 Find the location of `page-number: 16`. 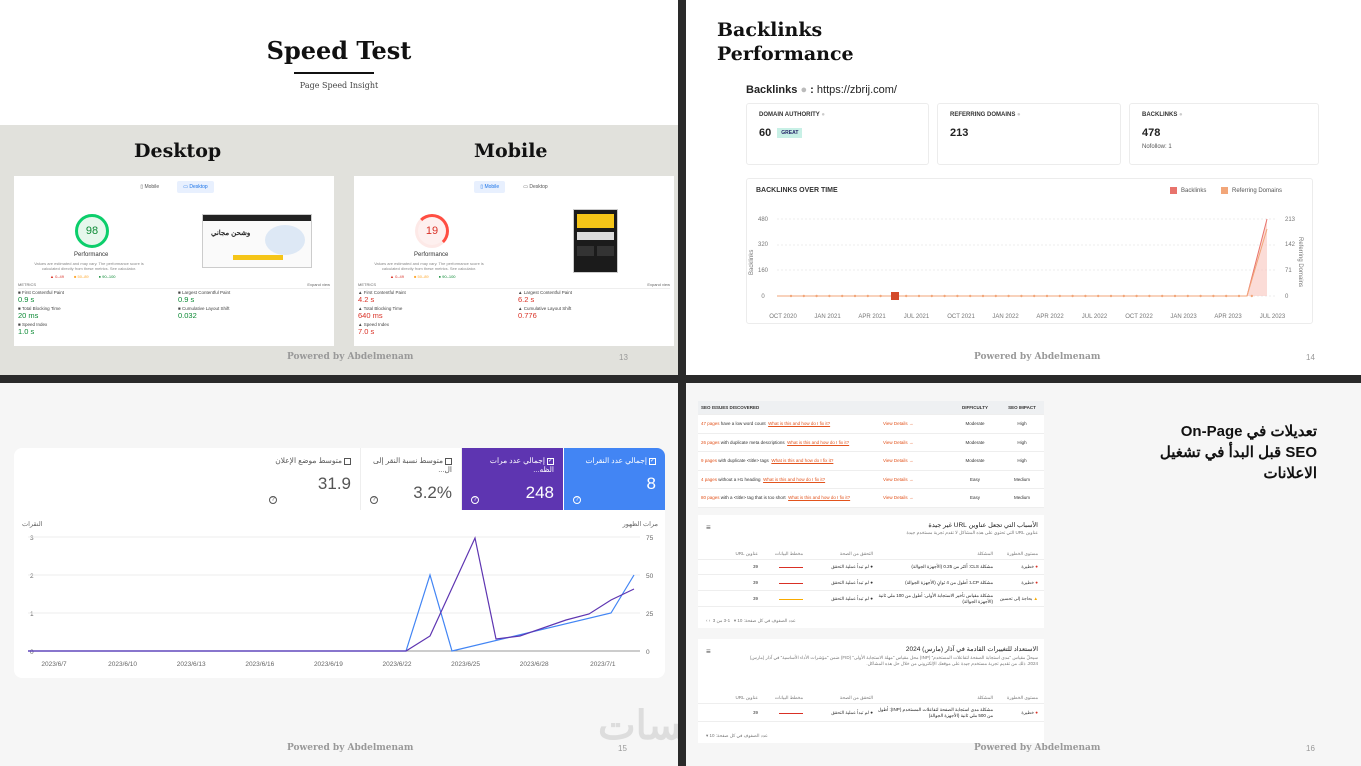

page-number: 16 is located at coordinates (1310, 748).